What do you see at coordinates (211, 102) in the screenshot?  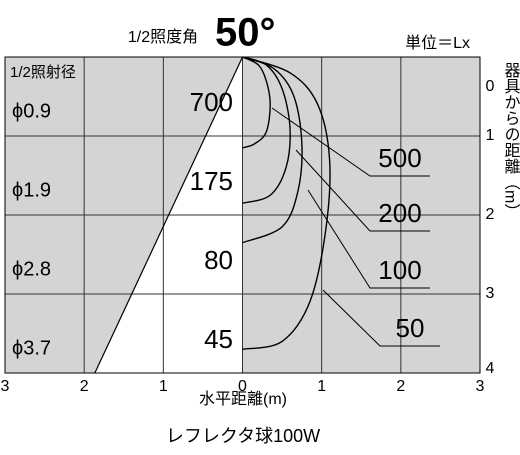 I see `illuminance: 700` at bounding box center [211, 102].